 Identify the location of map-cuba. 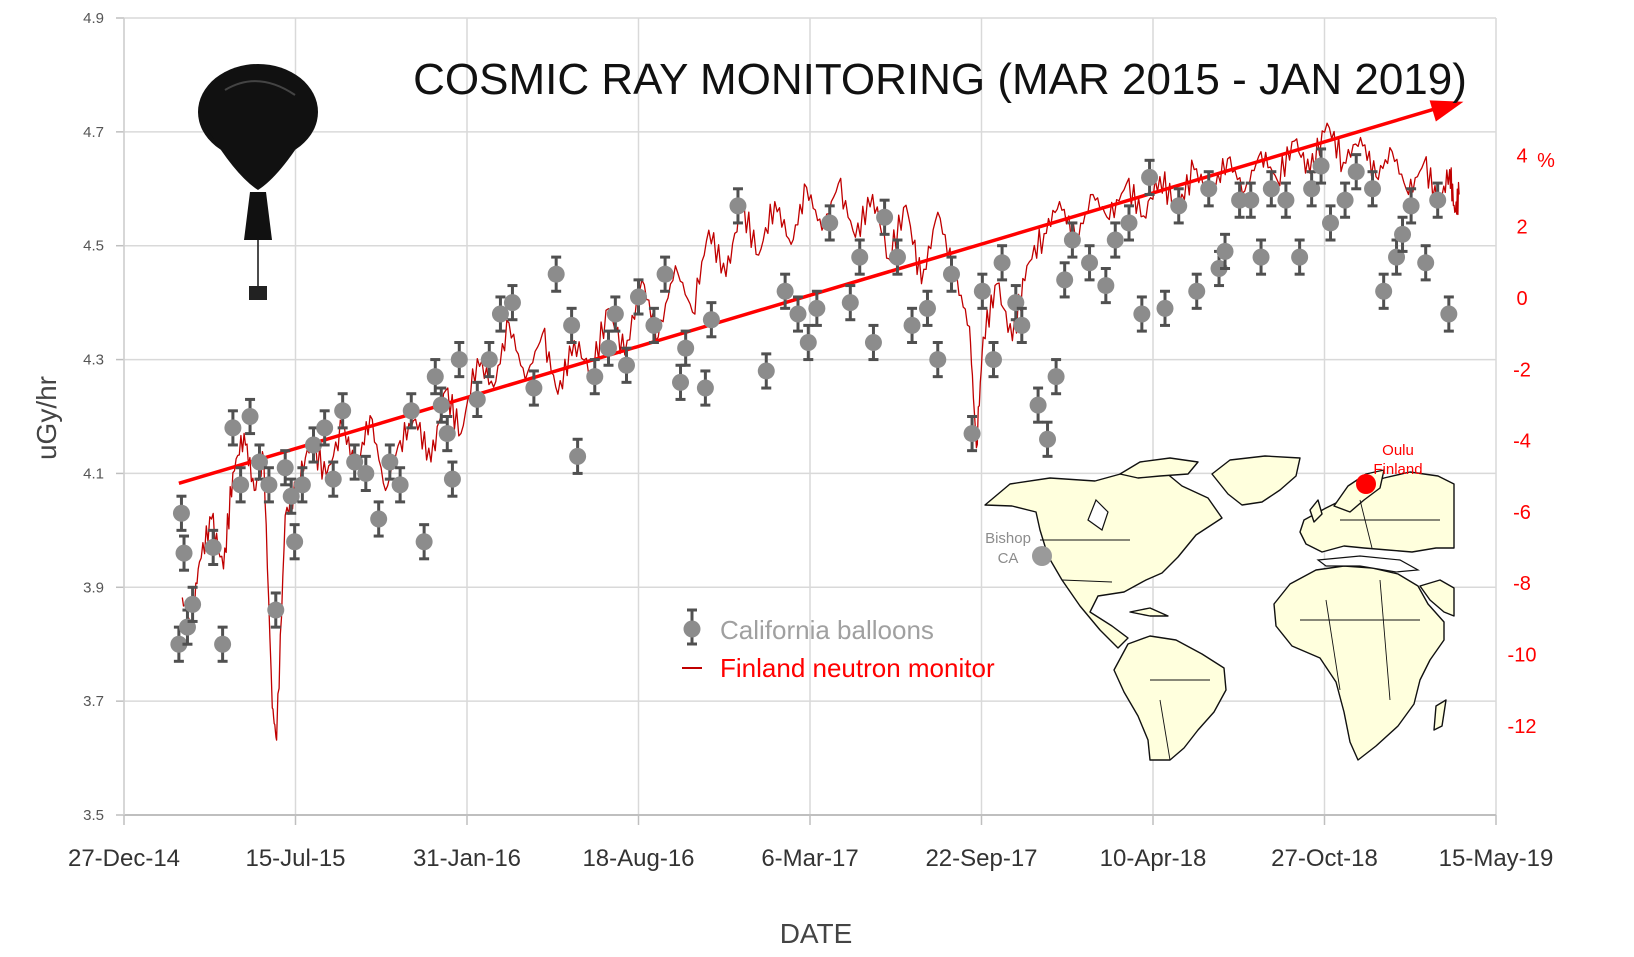
(1149, 612).